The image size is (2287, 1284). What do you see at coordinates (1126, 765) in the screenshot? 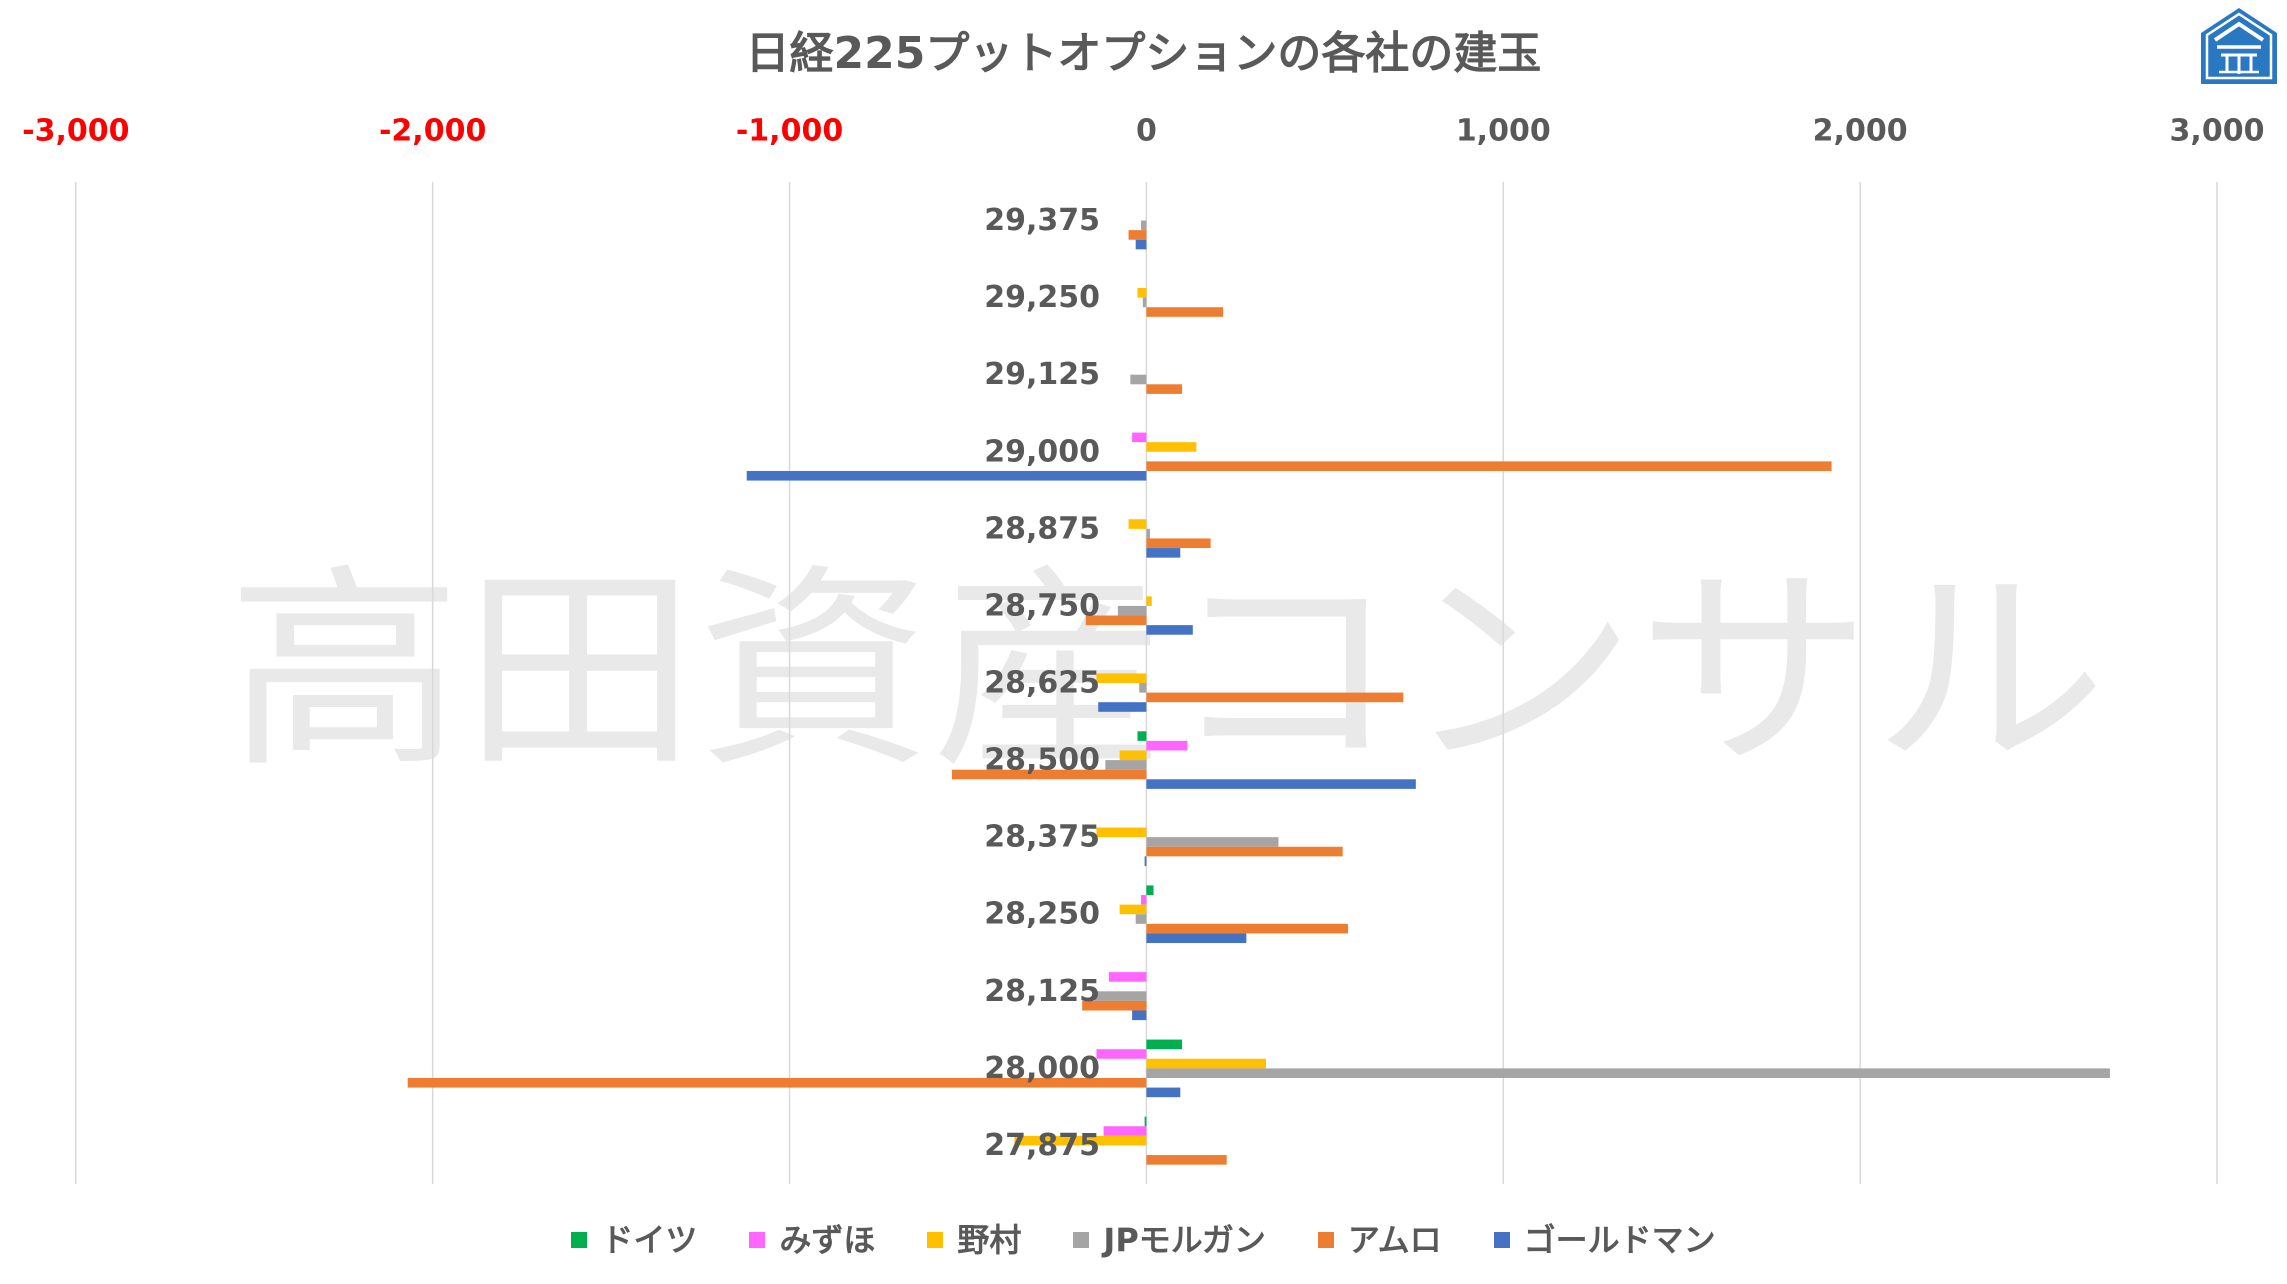
I see `bar-series3-cat7` at bounding box center [1126, 765].